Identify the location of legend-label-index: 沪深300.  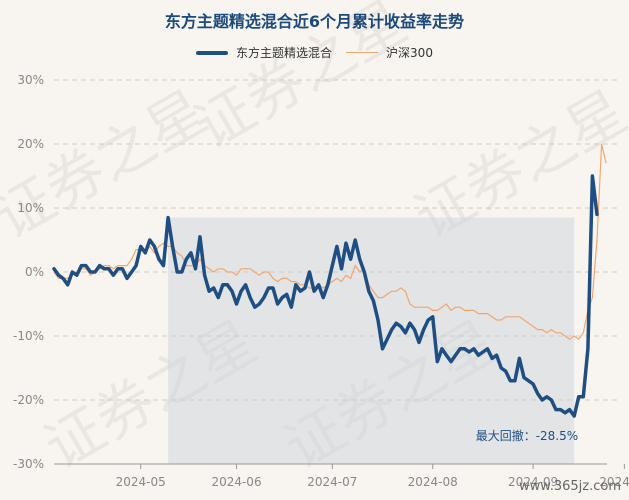
(409, 53).